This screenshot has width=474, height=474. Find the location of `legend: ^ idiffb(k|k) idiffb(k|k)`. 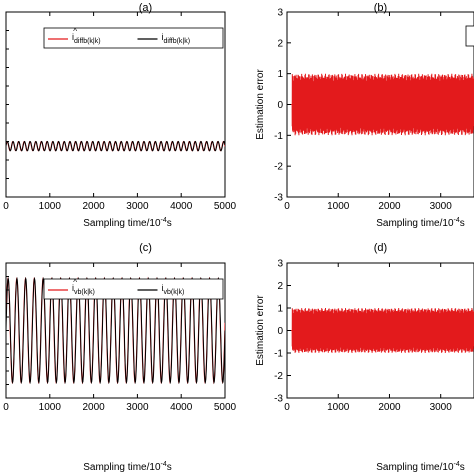

legend: ^ idiffb(k|k) idiffb(k|k) is located at coordinates (133, 38).